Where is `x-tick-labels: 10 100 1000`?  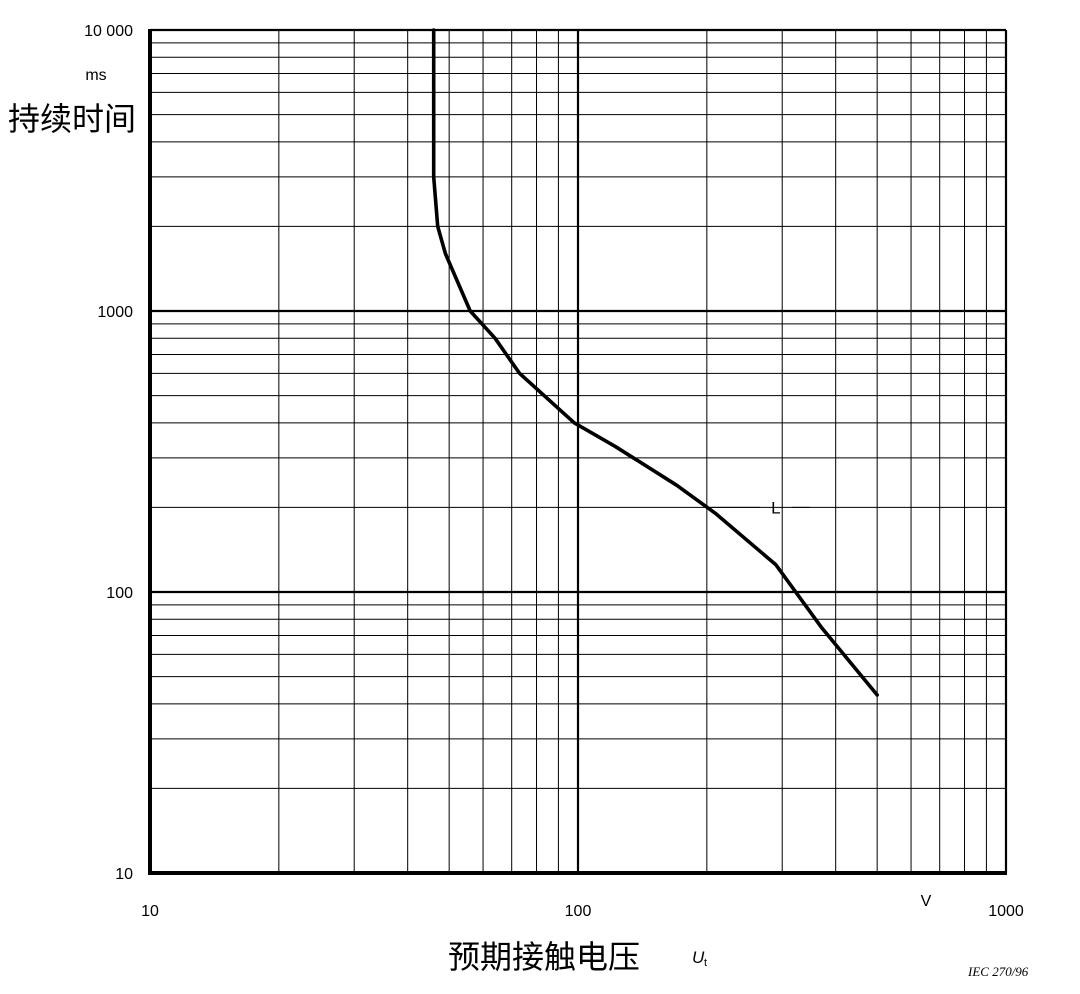 x-tick-labels: 10 100 1000 is located at coordinates (582, 911).